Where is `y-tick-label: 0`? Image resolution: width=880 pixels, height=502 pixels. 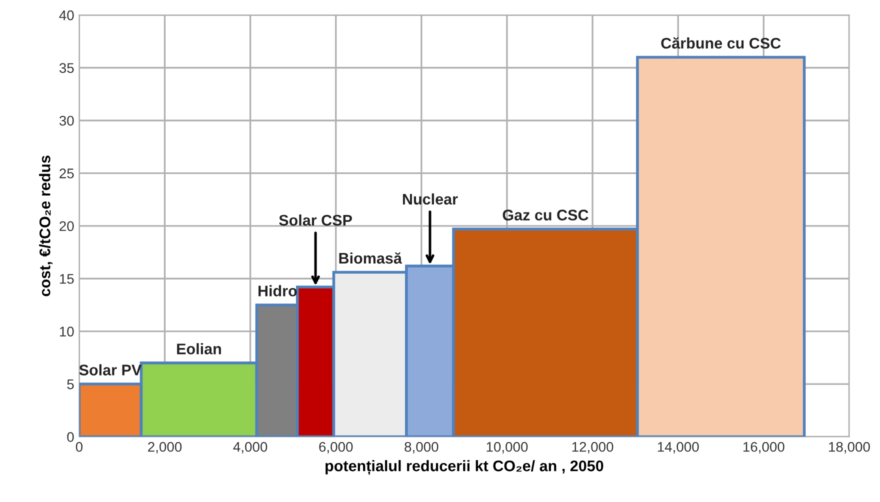 y-tick-label: 0 is located at coordinates (70, 437).